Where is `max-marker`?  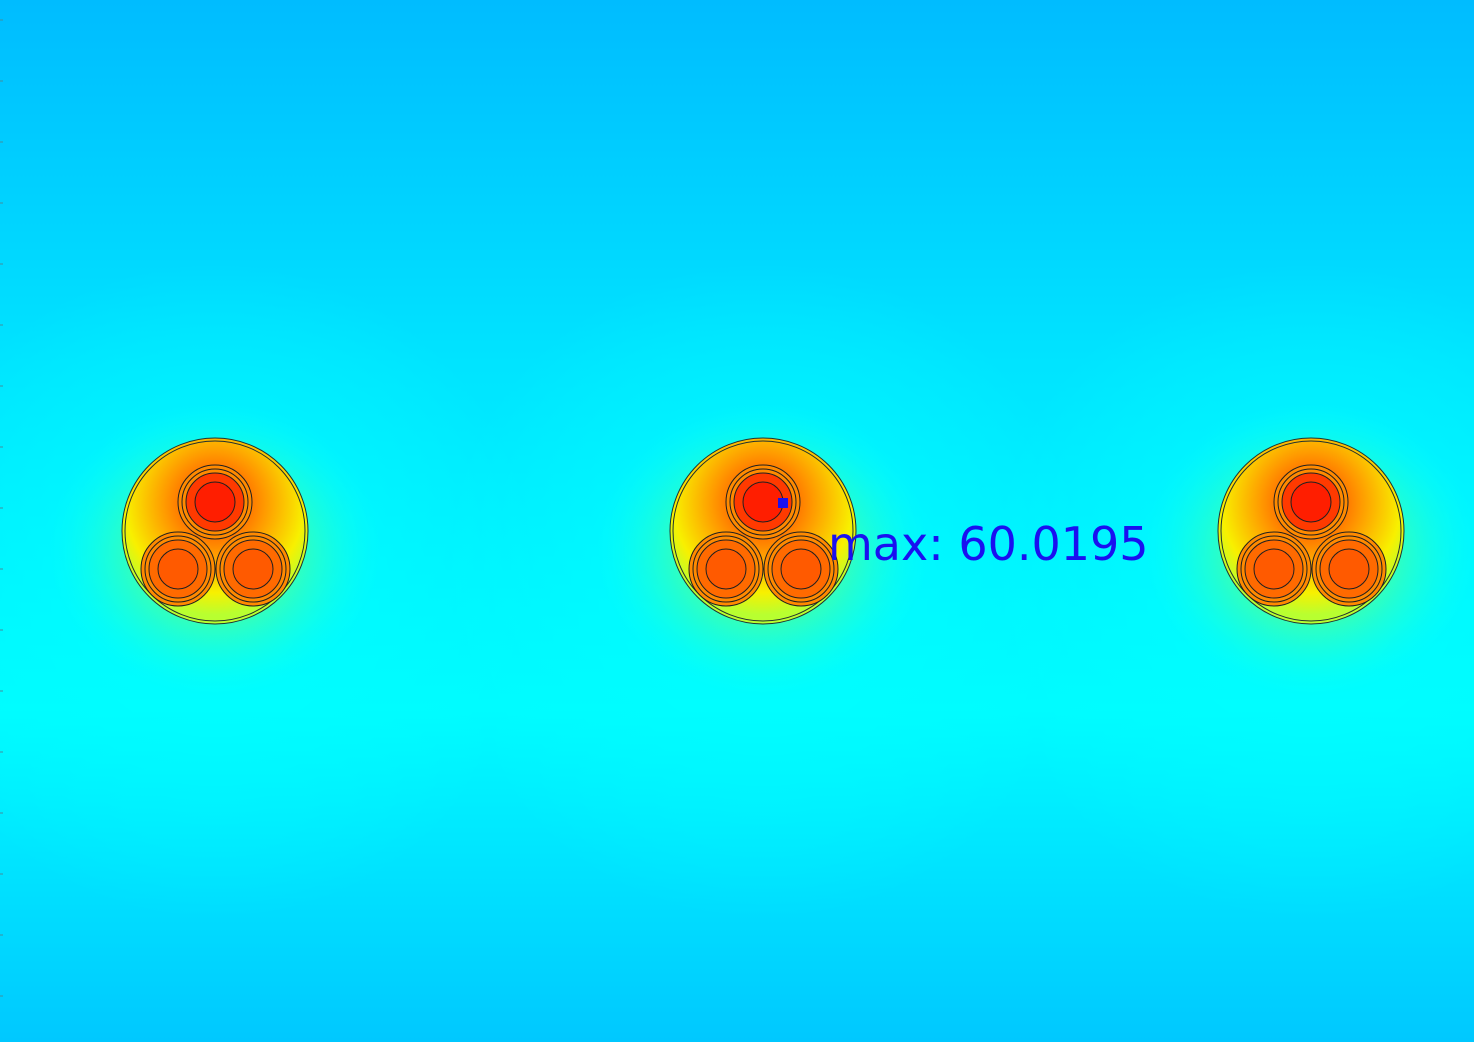
max-marker is located at coordinates (783, 503).